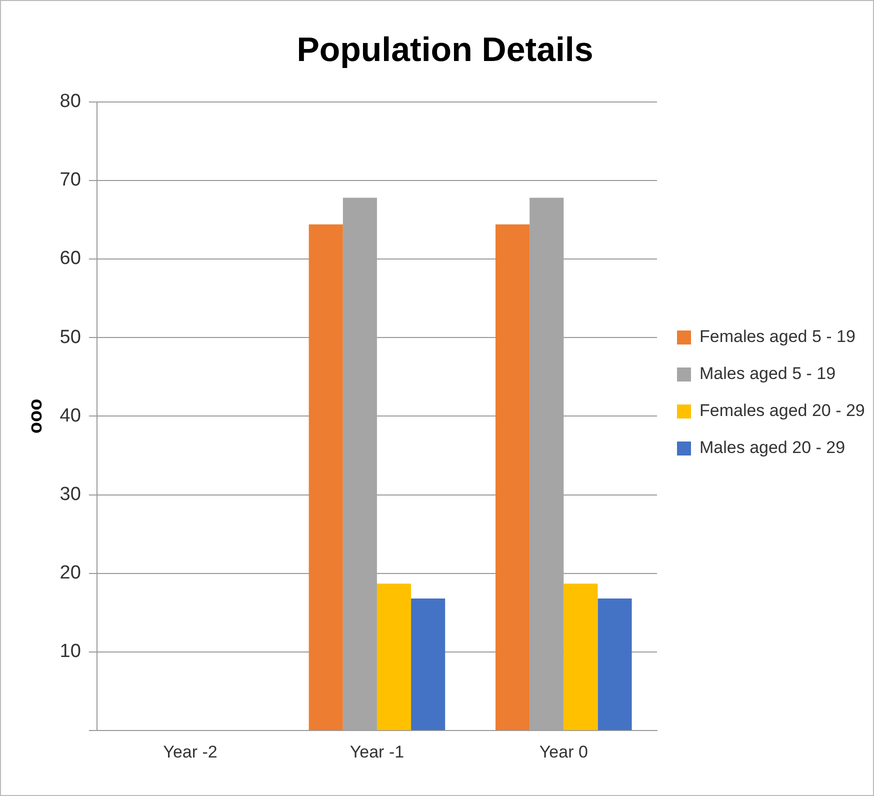 The image size is (874, 796). Describe the element at coordinates (36, 416) in the screenshot. I see `y-axis-title: ooo` at that location.